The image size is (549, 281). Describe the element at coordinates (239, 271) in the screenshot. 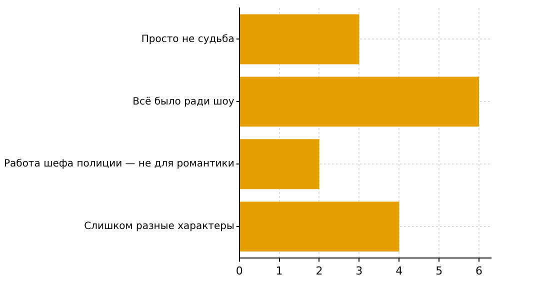

I see `x-tick-label: 0` at that location.